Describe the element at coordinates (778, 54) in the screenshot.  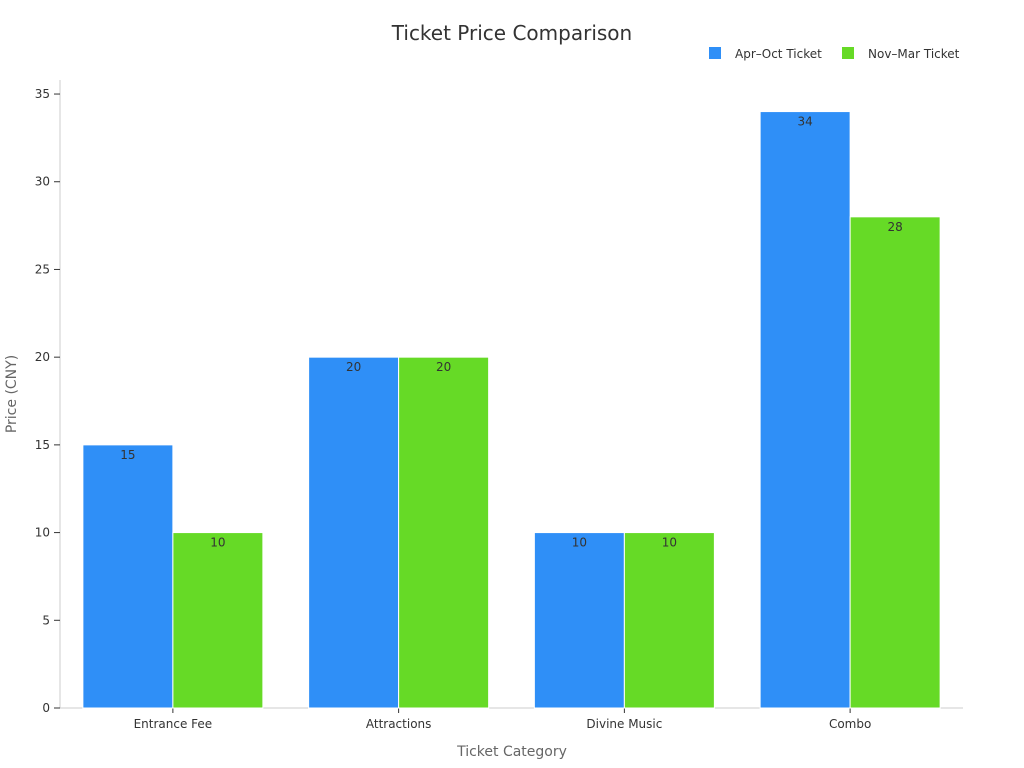
I see `legend-label: Apr–Oct Ticket` at that location.